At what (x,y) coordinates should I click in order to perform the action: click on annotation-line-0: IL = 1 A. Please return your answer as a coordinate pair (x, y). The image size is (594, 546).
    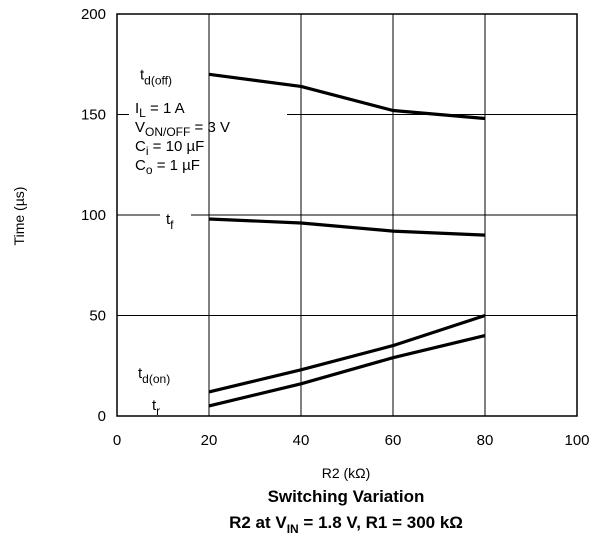
    Looking at the image, I should click on (160, 110).